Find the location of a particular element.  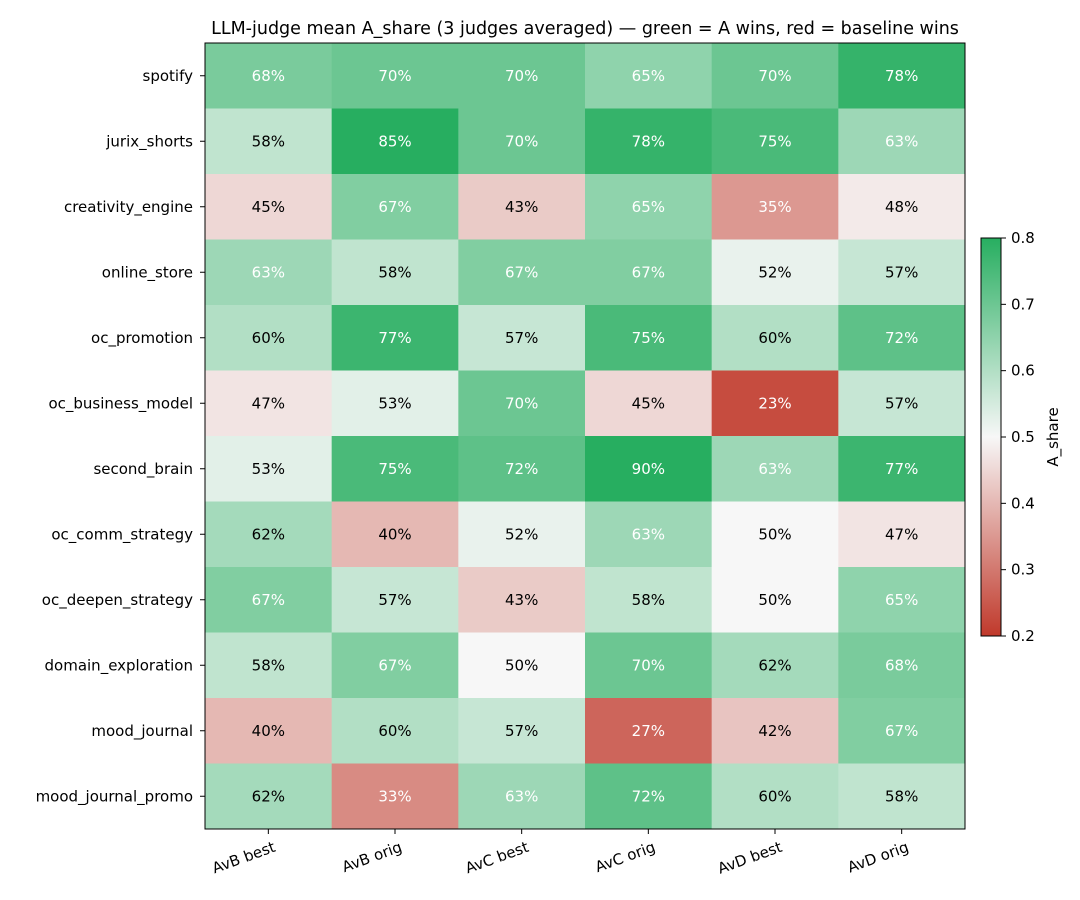

cell-label: 42% is located at coordinates (774, 731).